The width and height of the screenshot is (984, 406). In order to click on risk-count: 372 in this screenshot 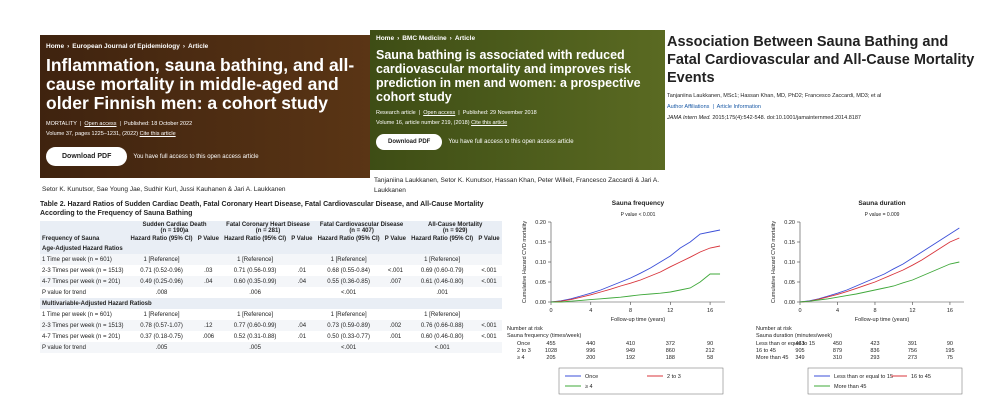, I will do `click(670, 344)`.